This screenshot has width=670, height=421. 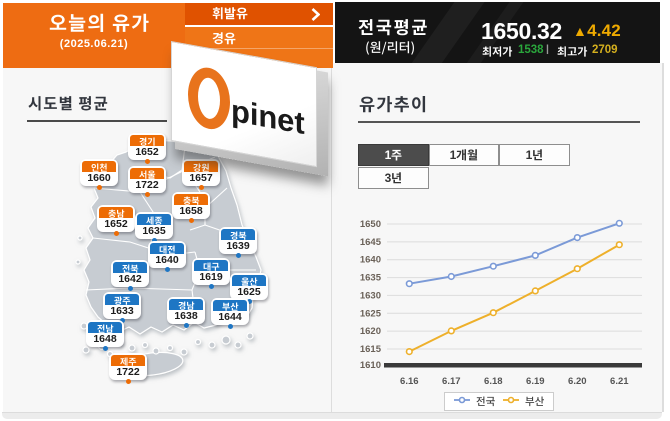 What do you see at coordinates (370, 260) in the screenshot?
I see `svg-text: 1640` at bounding box center [370, 260].